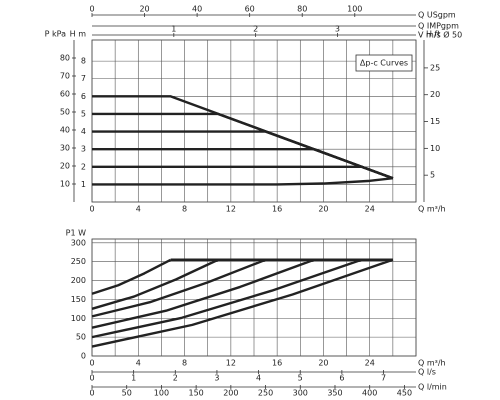 This screenshot has width=500, height=400. Describe the element at coordinates (78, 34) in the screenshot. I see `y-axis-label: H m` at that location.